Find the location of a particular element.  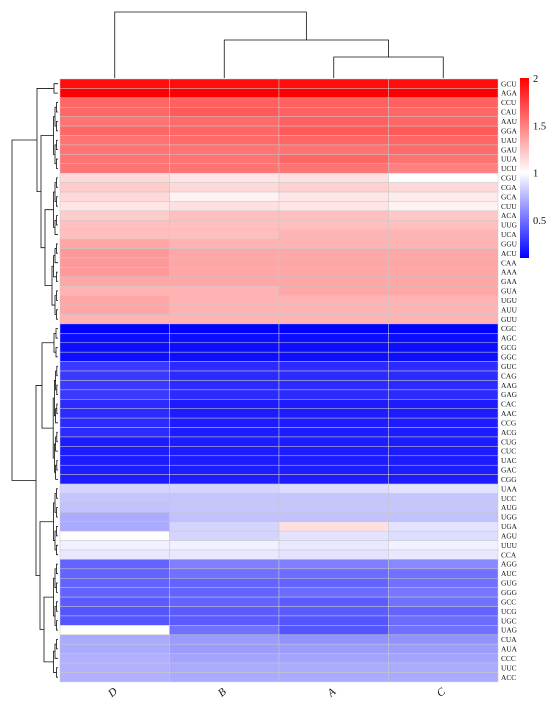

row-label-cgu: CGU is located at coordinates (509, 178).